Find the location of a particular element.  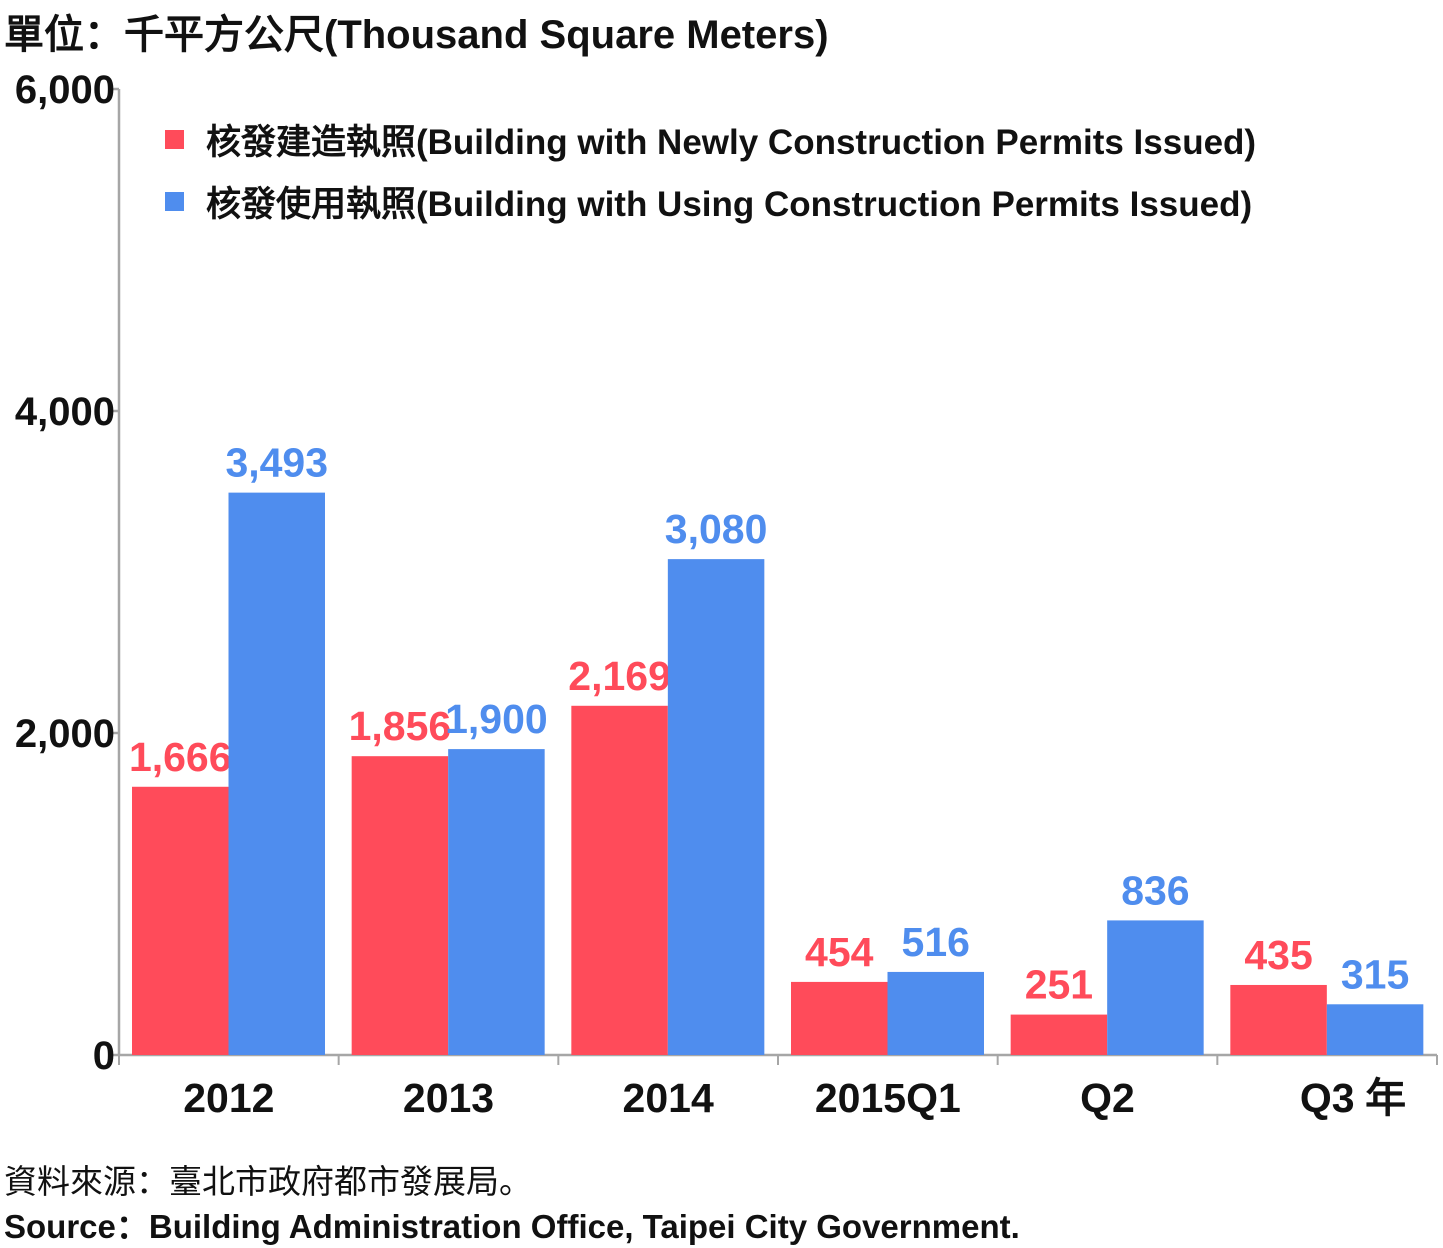

bar-using-2014 is located at coordinates (716, 807).